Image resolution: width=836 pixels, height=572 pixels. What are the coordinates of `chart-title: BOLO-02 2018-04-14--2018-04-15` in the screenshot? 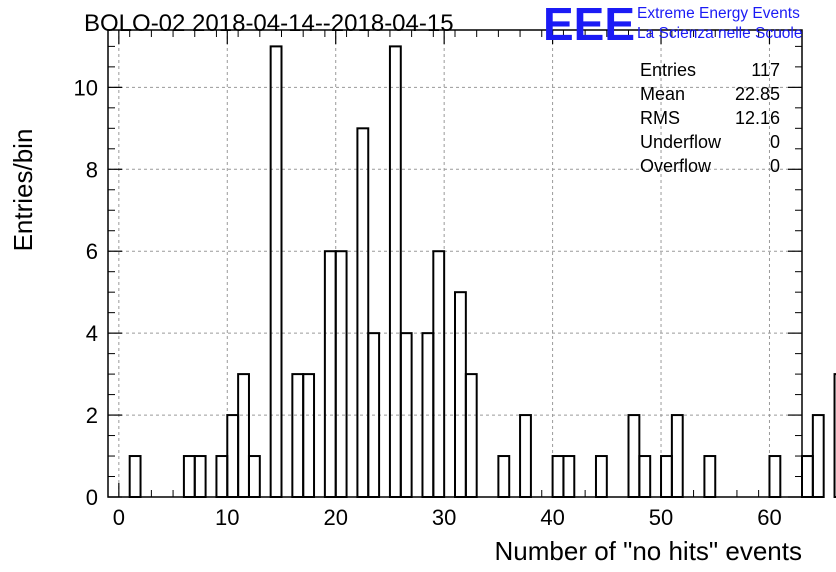 It's located at (269, 23).